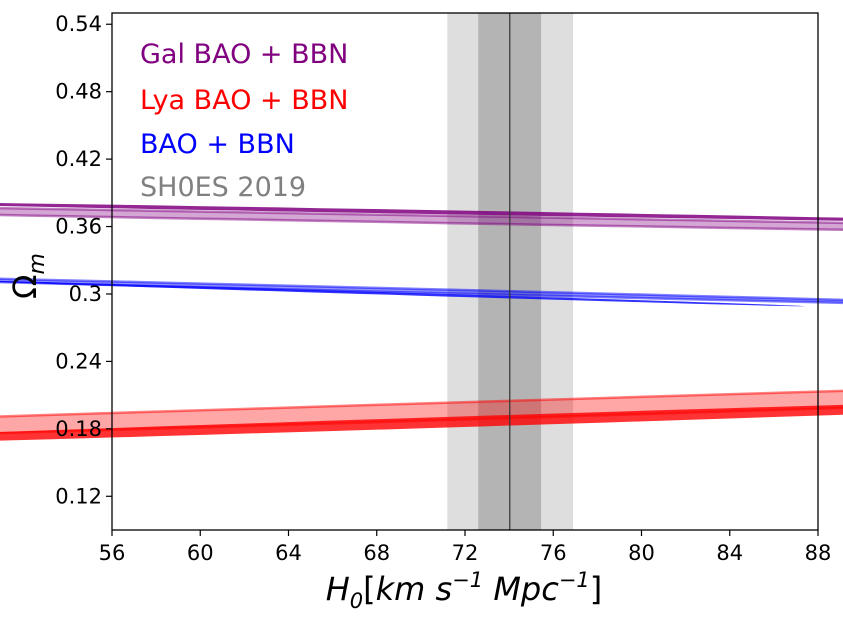 This screenshot has height=618, width=843. I want to click on x-axis-ticks: 56 60 64 68 72 76 80 84 88, so click(465, 547).